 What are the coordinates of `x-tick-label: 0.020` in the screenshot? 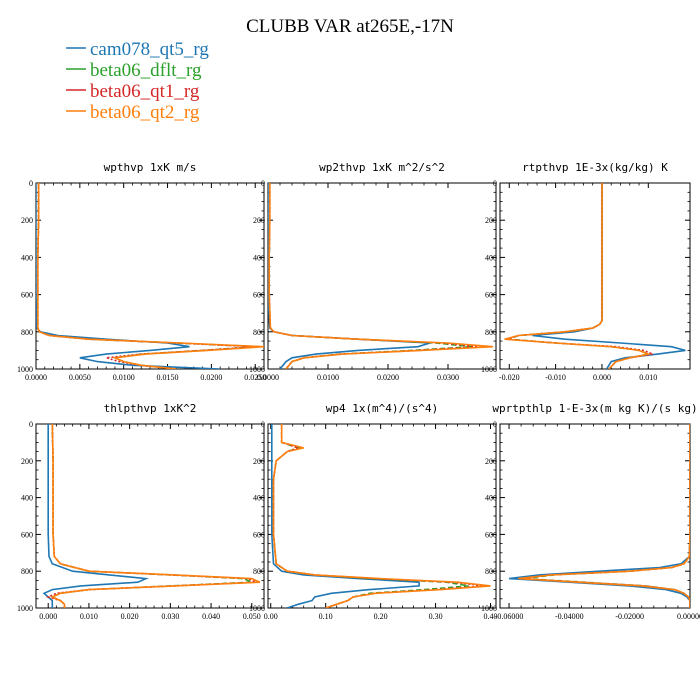 It's located at (130, 616).